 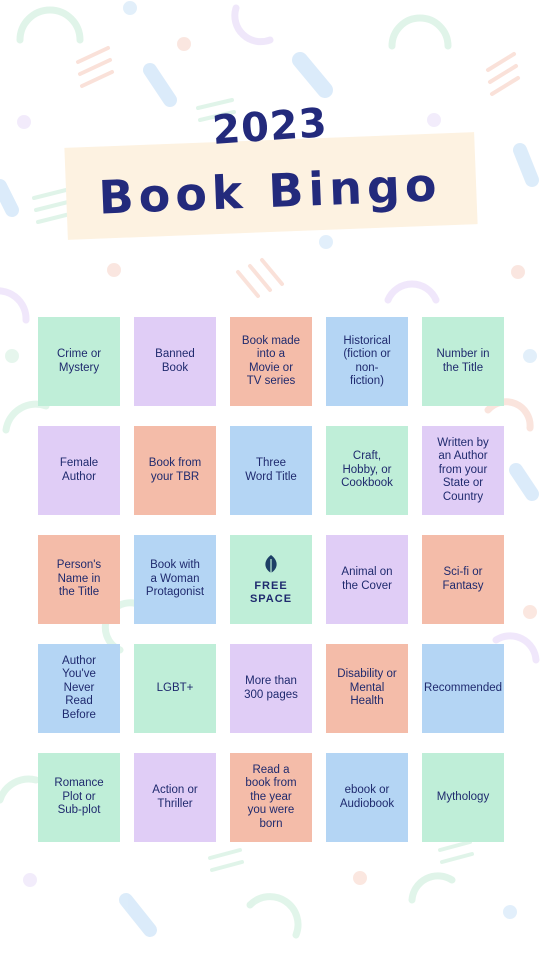 I want to click on bingo-cell: Sci-fi or Fantasy, so click(x=463, y=579).